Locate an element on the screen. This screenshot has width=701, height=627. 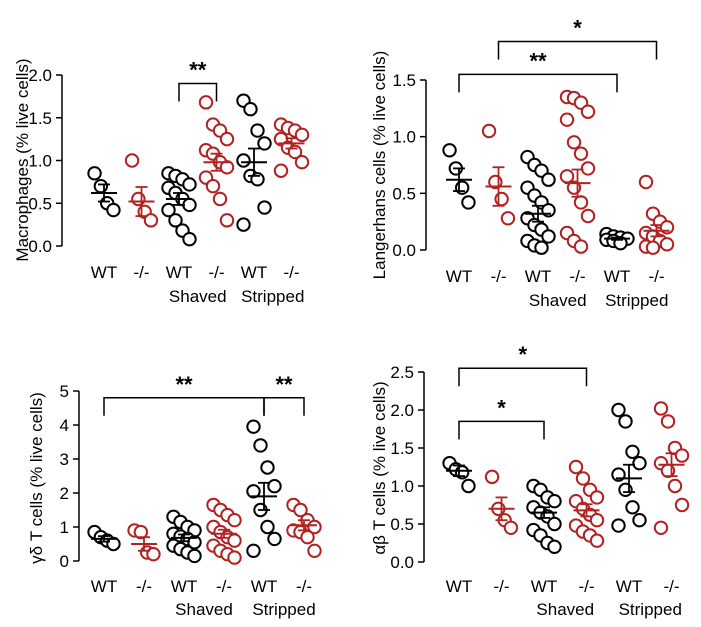
y-axis-label: γδ T cells (% live cells) is located at coordinates (36, 478).